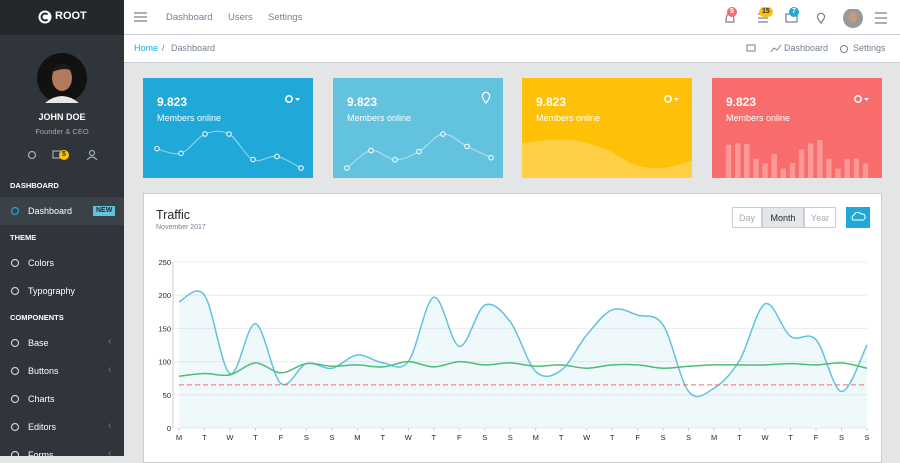 This screenshot has height=463, width=900. What do you see at coordinates (62, 371) in the screenshot?
I see `sidebar-item: Buttons ‹` at bounding box center [62, 371].